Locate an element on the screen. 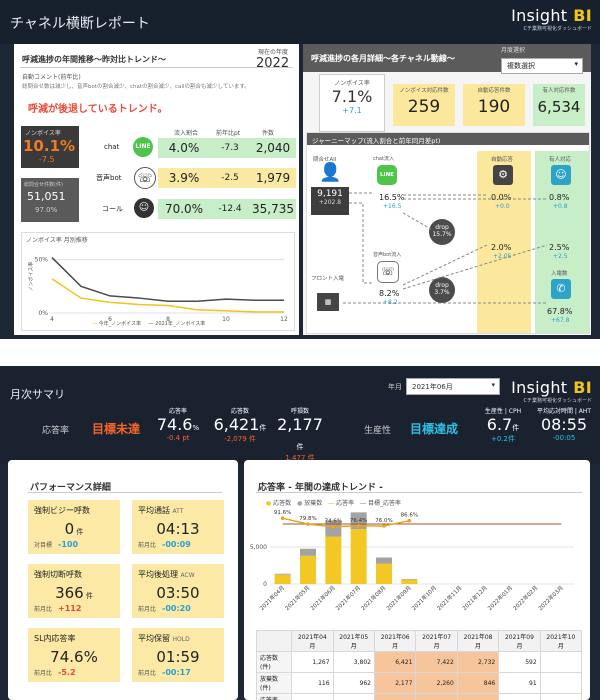 The width and height of the screenshot is (600, 700). panel-title: 呼減進捗の年間推移〜昨対比トレンド〜 is located at coordinates (94, 59).